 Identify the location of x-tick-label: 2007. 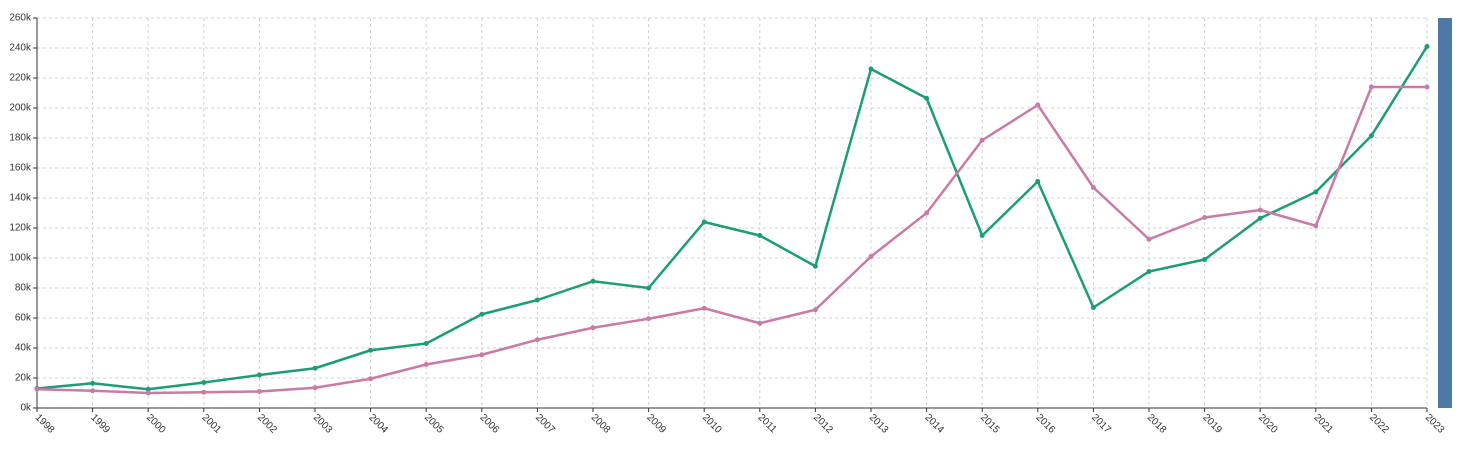
(545, 424).